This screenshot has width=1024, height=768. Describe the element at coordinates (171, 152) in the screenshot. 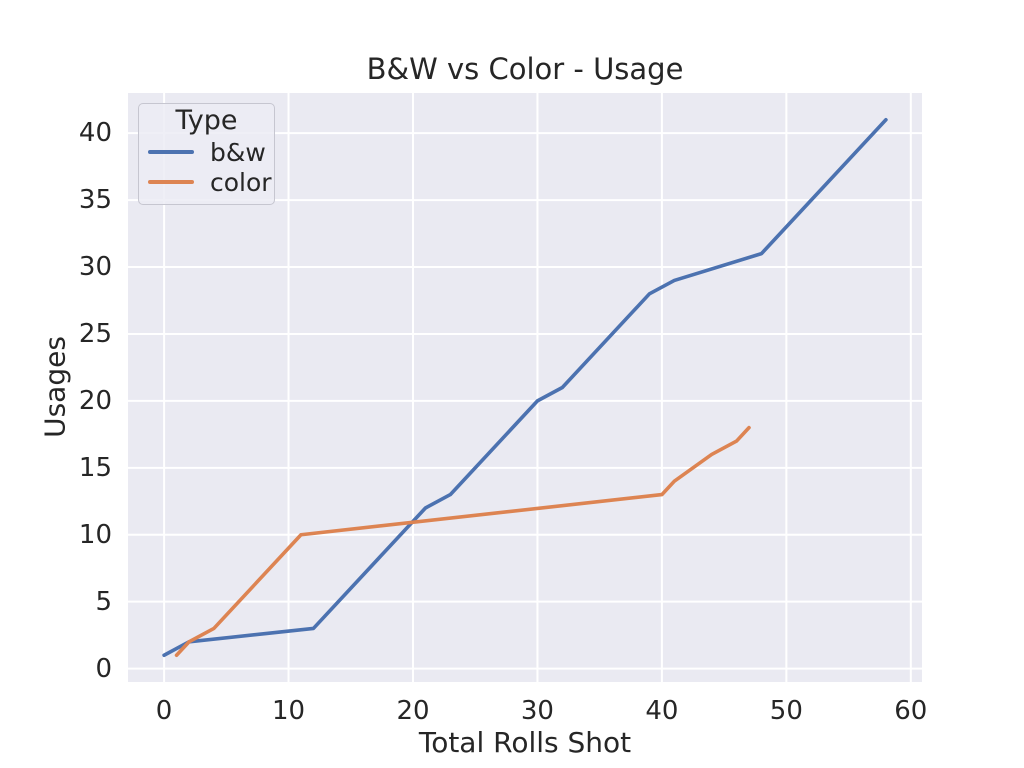

I see `bw-line-swatch` at that location.